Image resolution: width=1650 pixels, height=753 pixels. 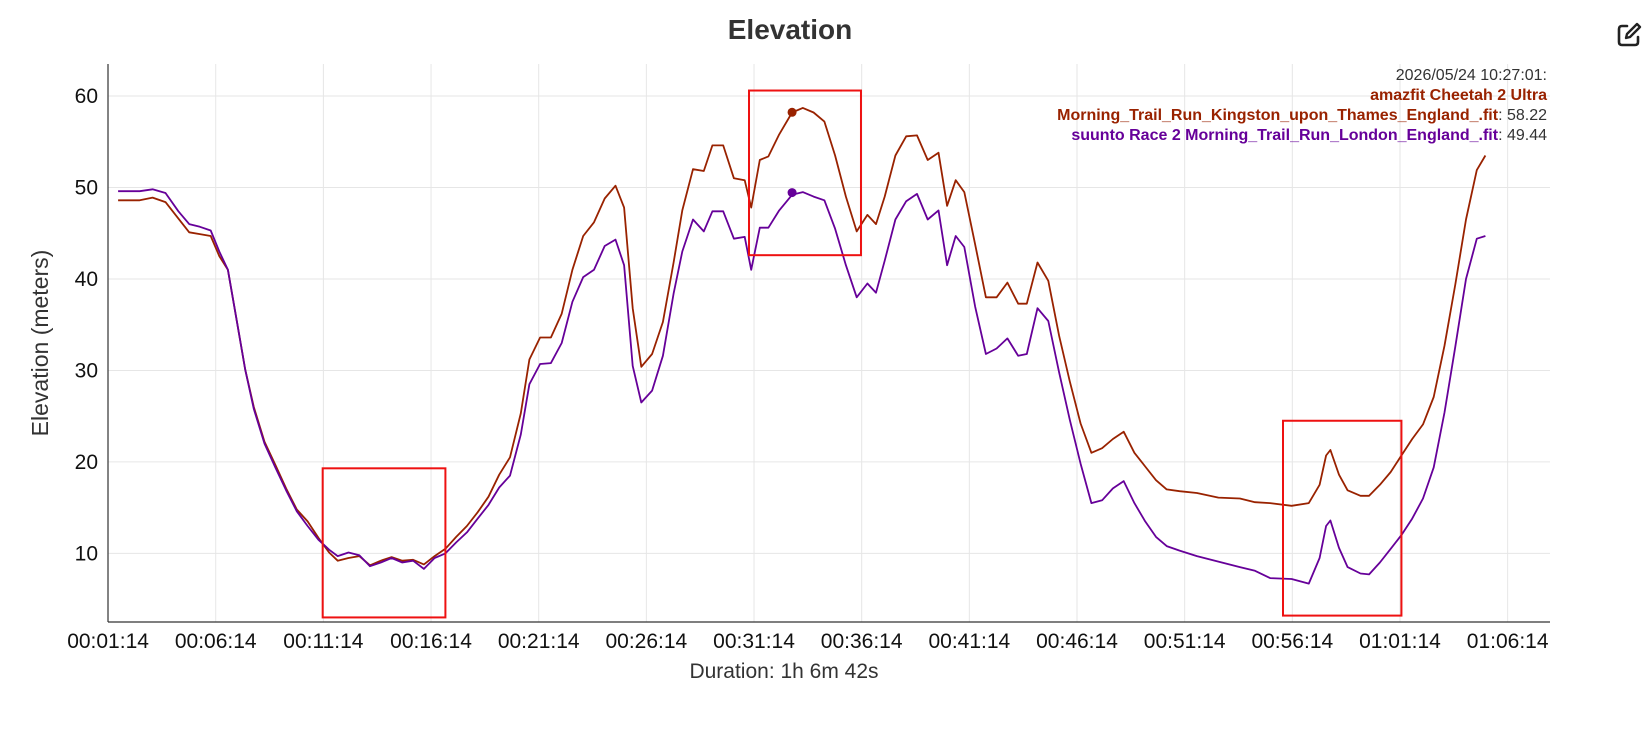 I want to click on x-axis-title: Duration: 1h 6m 42s, so click(x=783, y=671).